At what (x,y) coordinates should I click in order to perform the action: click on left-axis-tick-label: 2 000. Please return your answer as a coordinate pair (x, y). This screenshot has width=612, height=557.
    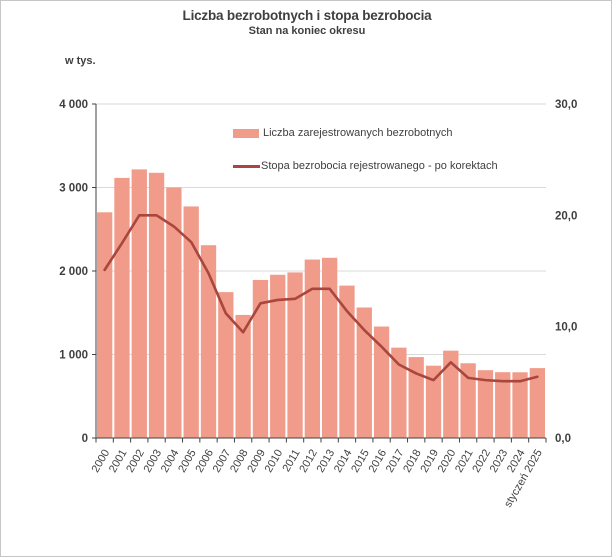
    Looking at the image, I should click on (73, 272).